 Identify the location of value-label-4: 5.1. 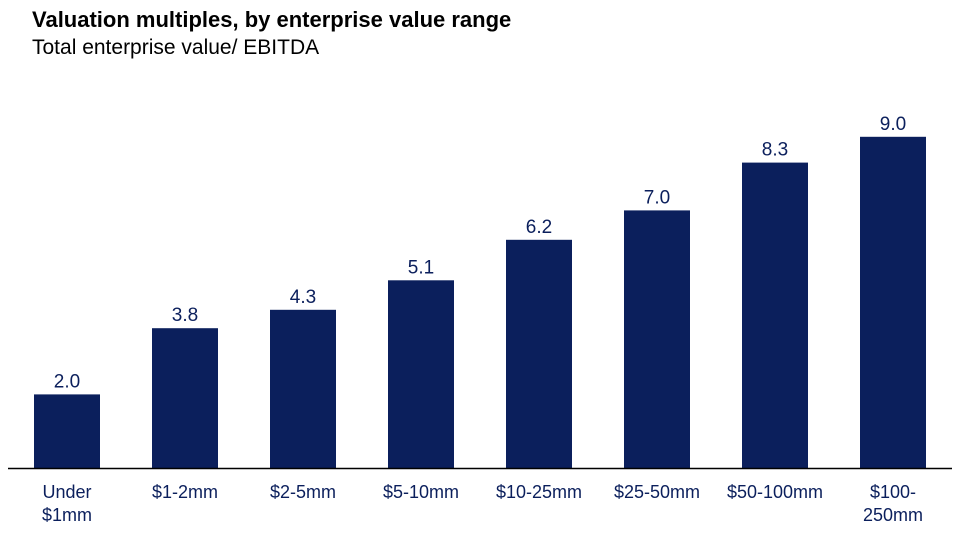
(421, 267).